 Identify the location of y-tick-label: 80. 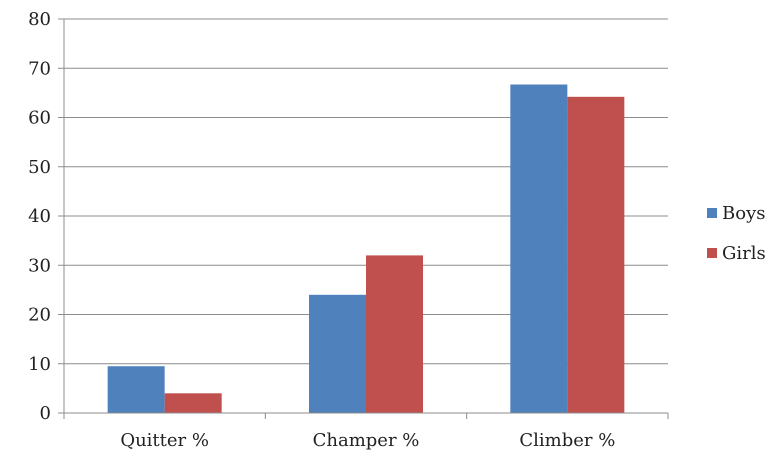
(39, 19).